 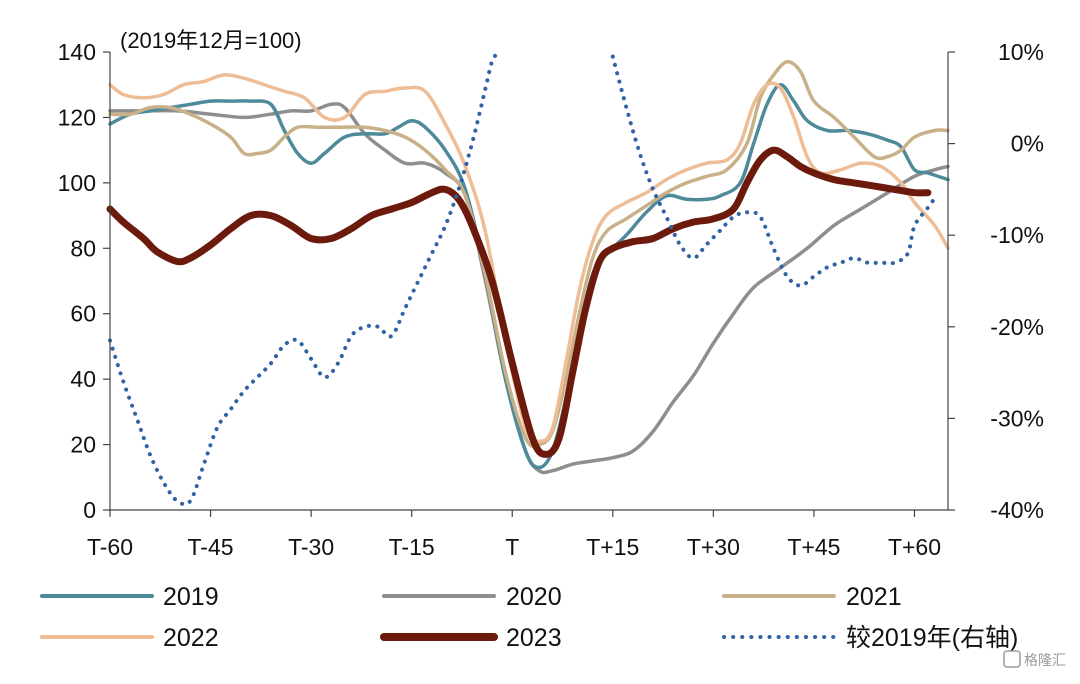 I want to click on legend-label: 2019, so click(x=191, y=597).